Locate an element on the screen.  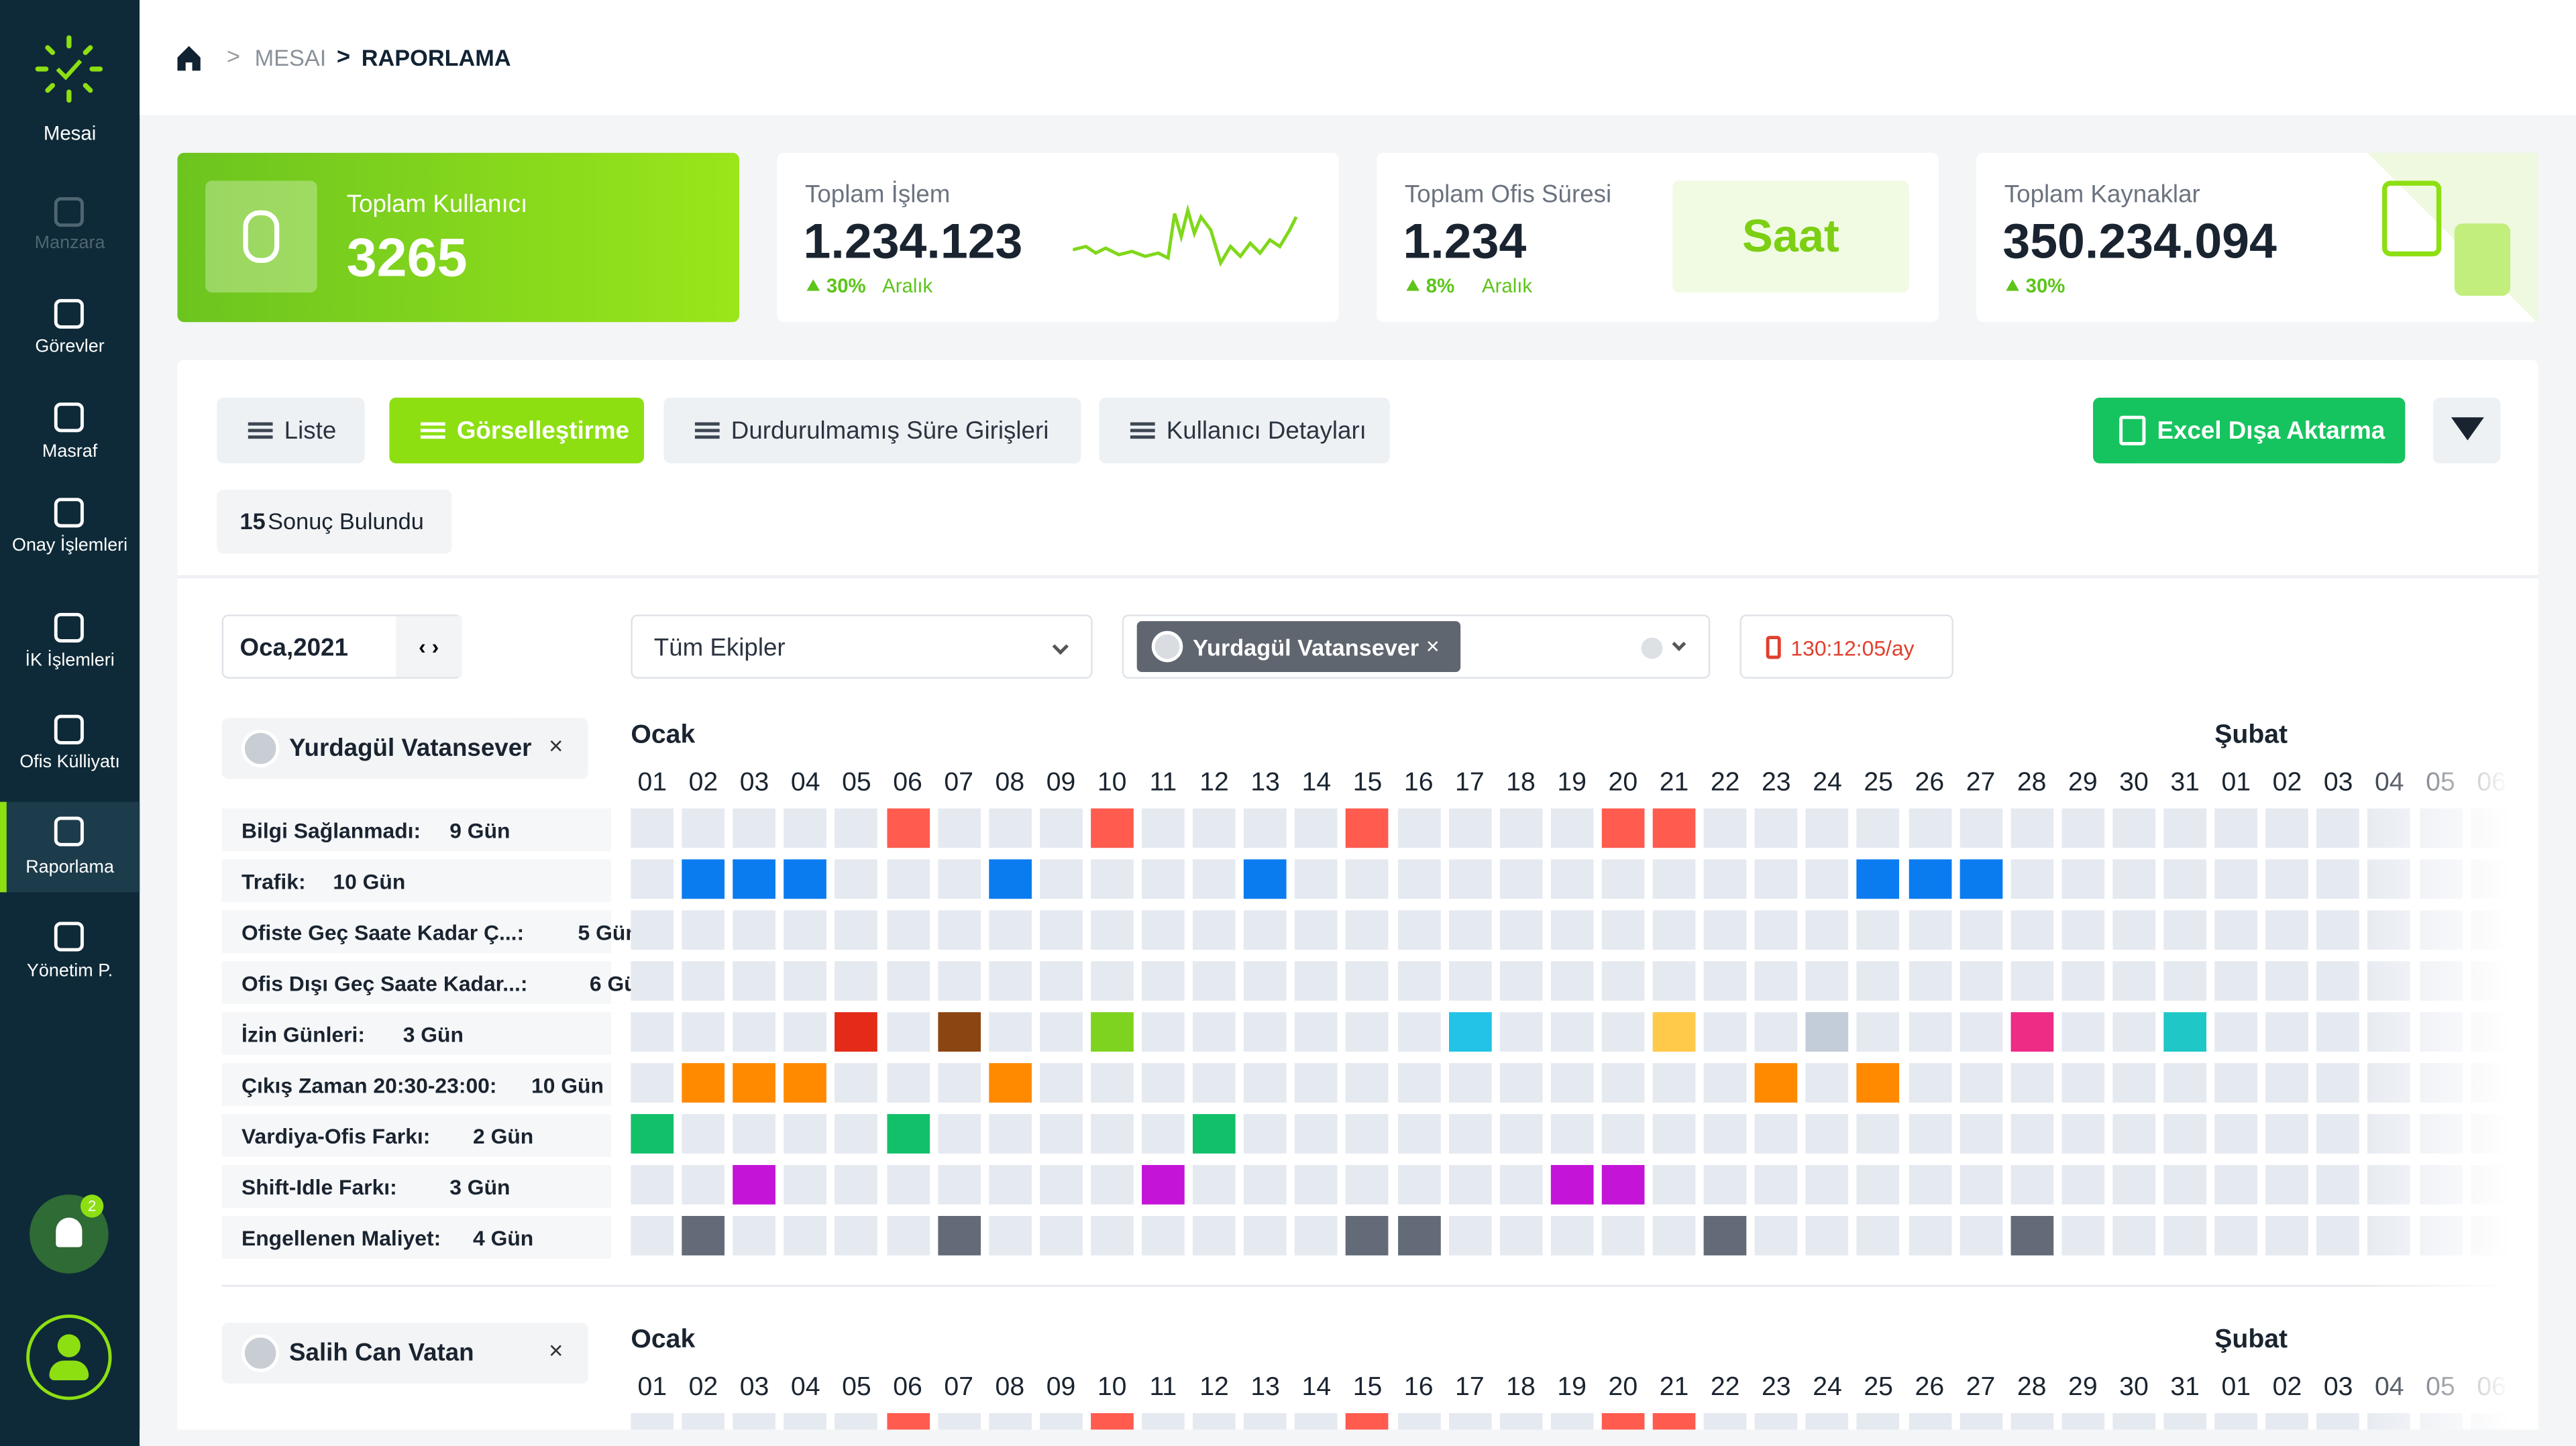
day-label: 28 is located at coordinates (2032, 1388).